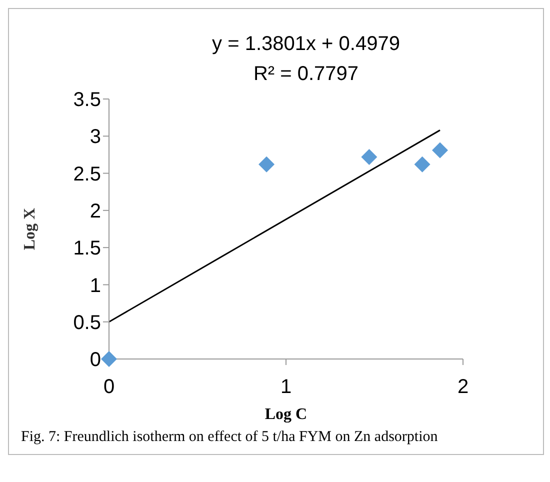 The width and height of the screenshot is (550, 482). Describe the element at coordinates (95, 360) in the screenshot. I see `y-tick-label: 0` at that location.